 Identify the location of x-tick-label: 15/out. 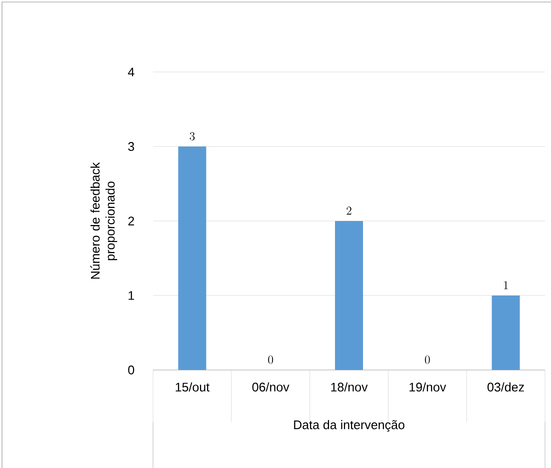
(193, 387).